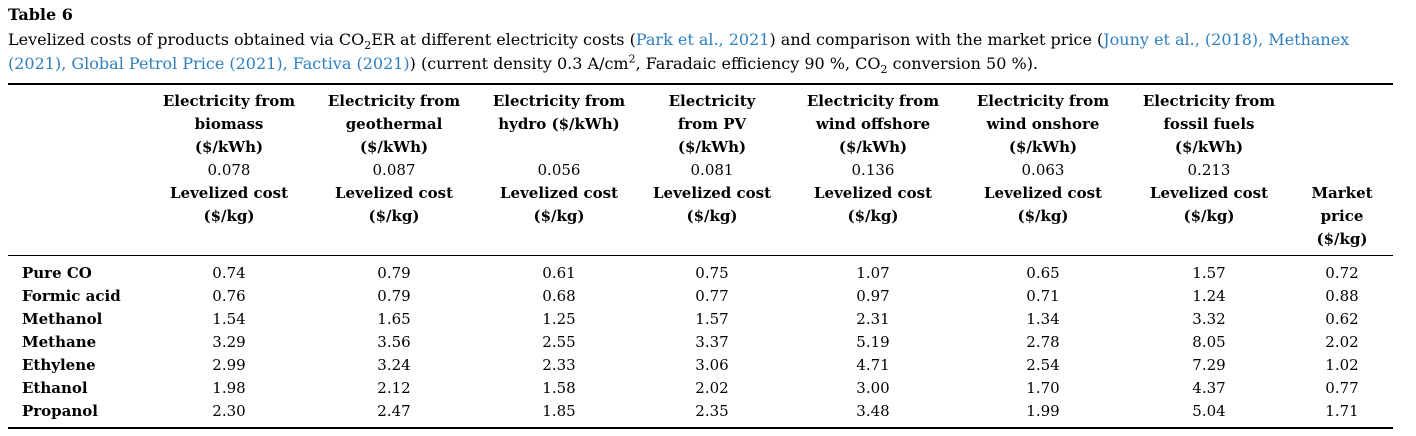 Image resolution: width=1416 pixels, height=436 pixels. I want to click on table-row: Methane 3.29 3.56 2.55 3.37 5.19 2.78 8.05 2.02, so click(708, 342).